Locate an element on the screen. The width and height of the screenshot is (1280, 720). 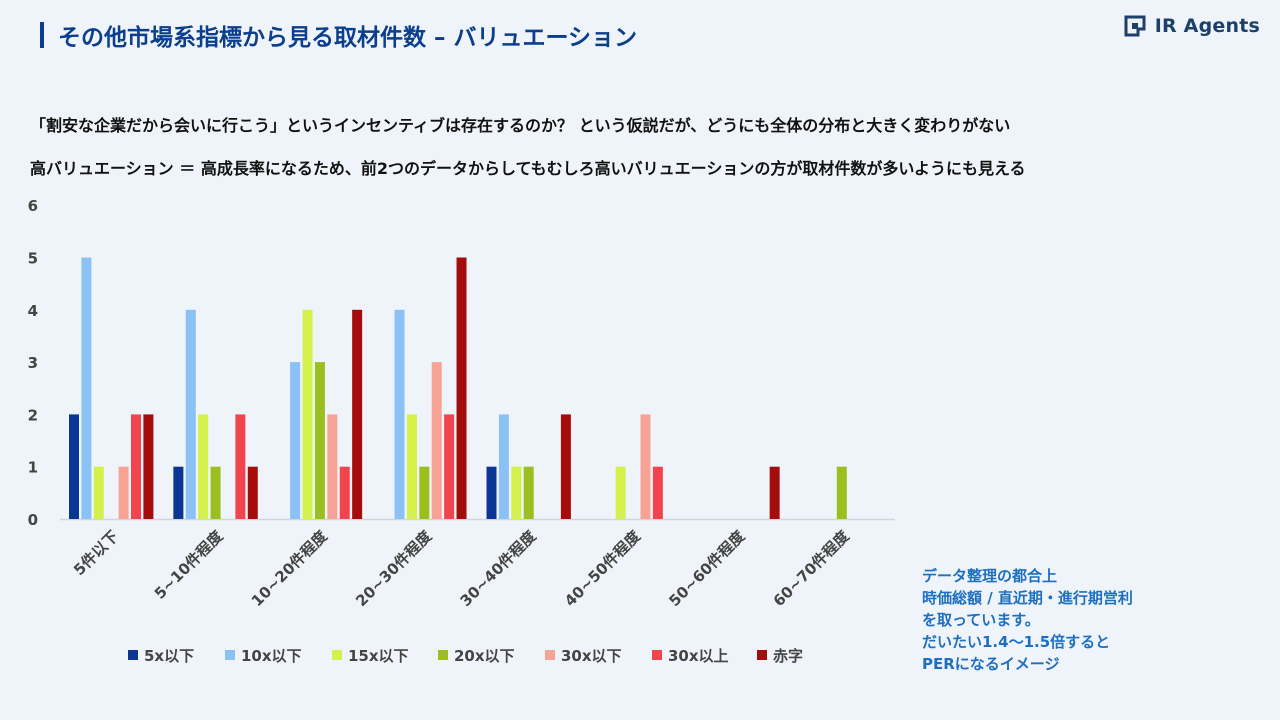
legend-label: 30x以上 is located at coordinates (698, 656).